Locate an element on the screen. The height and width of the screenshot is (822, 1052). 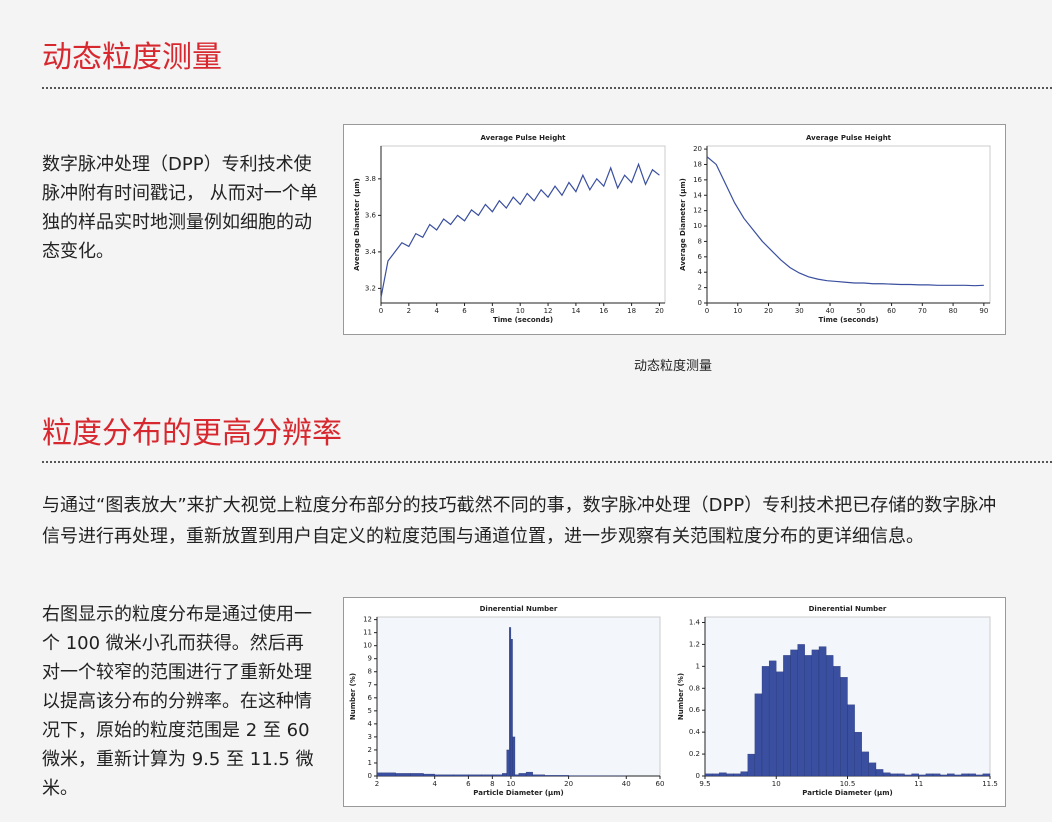
data-line is located at coordinates (845, 221).